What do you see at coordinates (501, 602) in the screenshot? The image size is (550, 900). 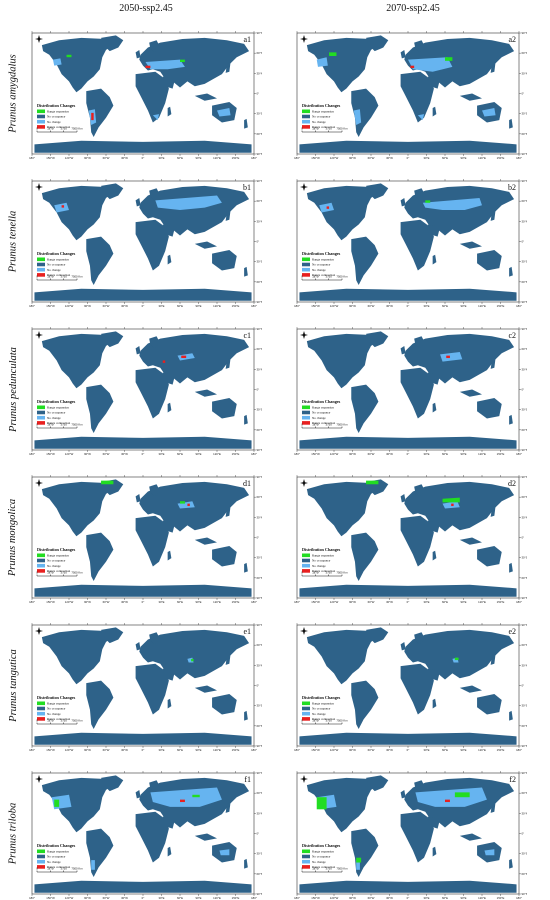 I see `lon-tick-label: 150°E` at bounding box center [501, 602].